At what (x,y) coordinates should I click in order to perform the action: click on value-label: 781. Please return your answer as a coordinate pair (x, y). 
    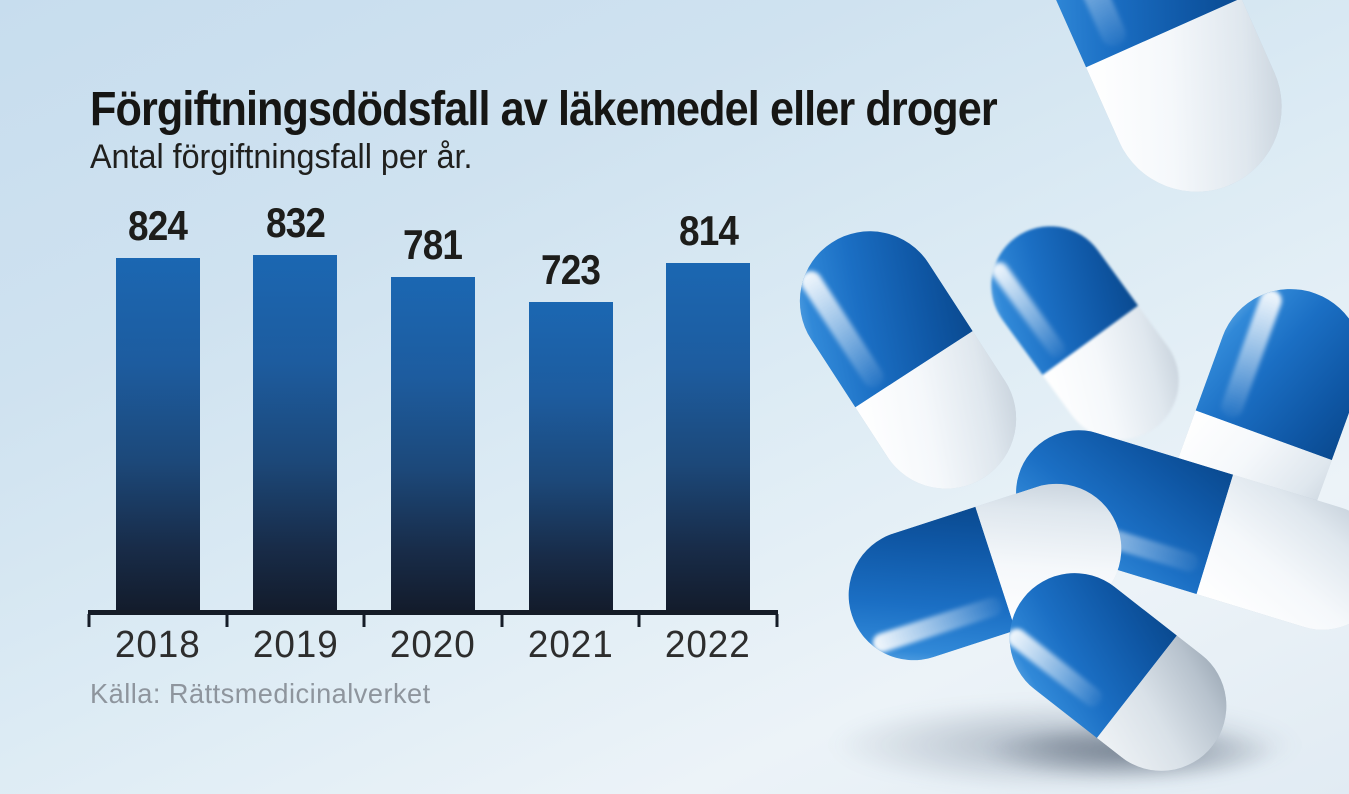
    Looking at the image, I should click on (433, 244).